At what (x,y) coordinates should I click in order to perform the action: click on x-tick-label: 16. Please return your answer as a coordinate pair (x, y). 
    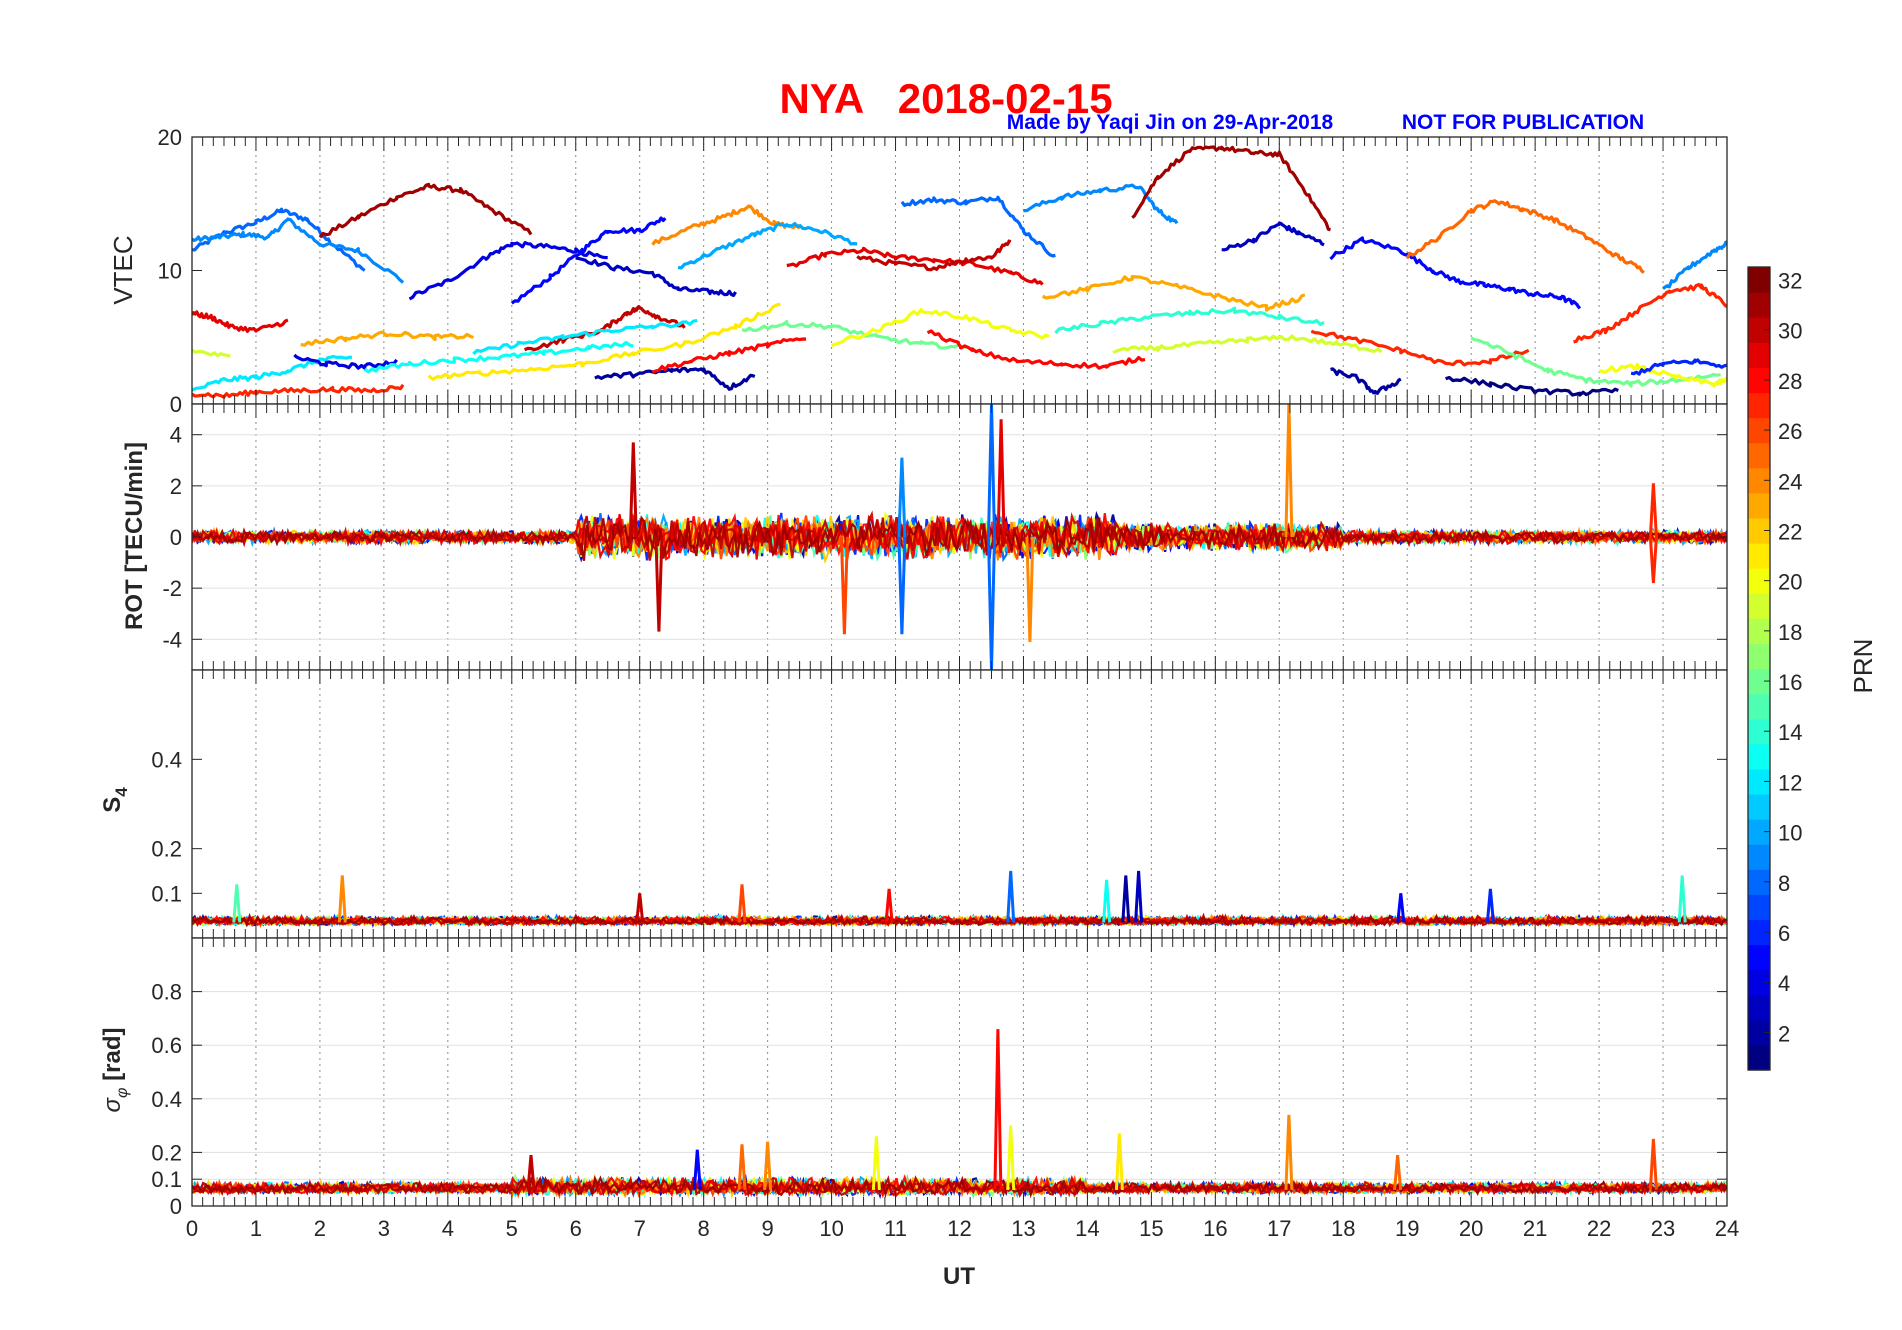
    Looking at the image, I should click on (1215, 1228).